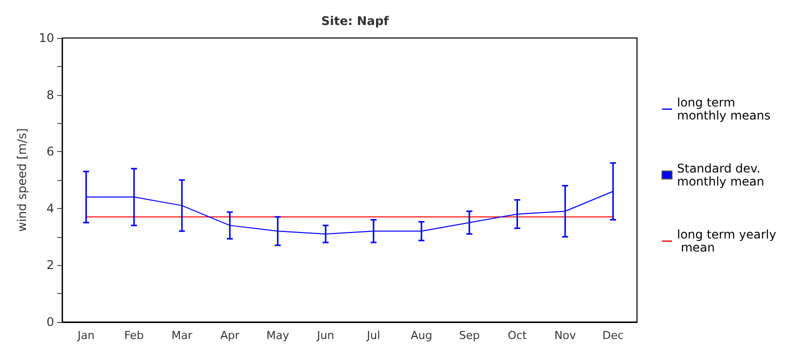 The height and width of the screenshot is (350, 795). Describe the element at coordinates (85, 335) in the screenshot. I see `x-tick-label: Jan` at that location.